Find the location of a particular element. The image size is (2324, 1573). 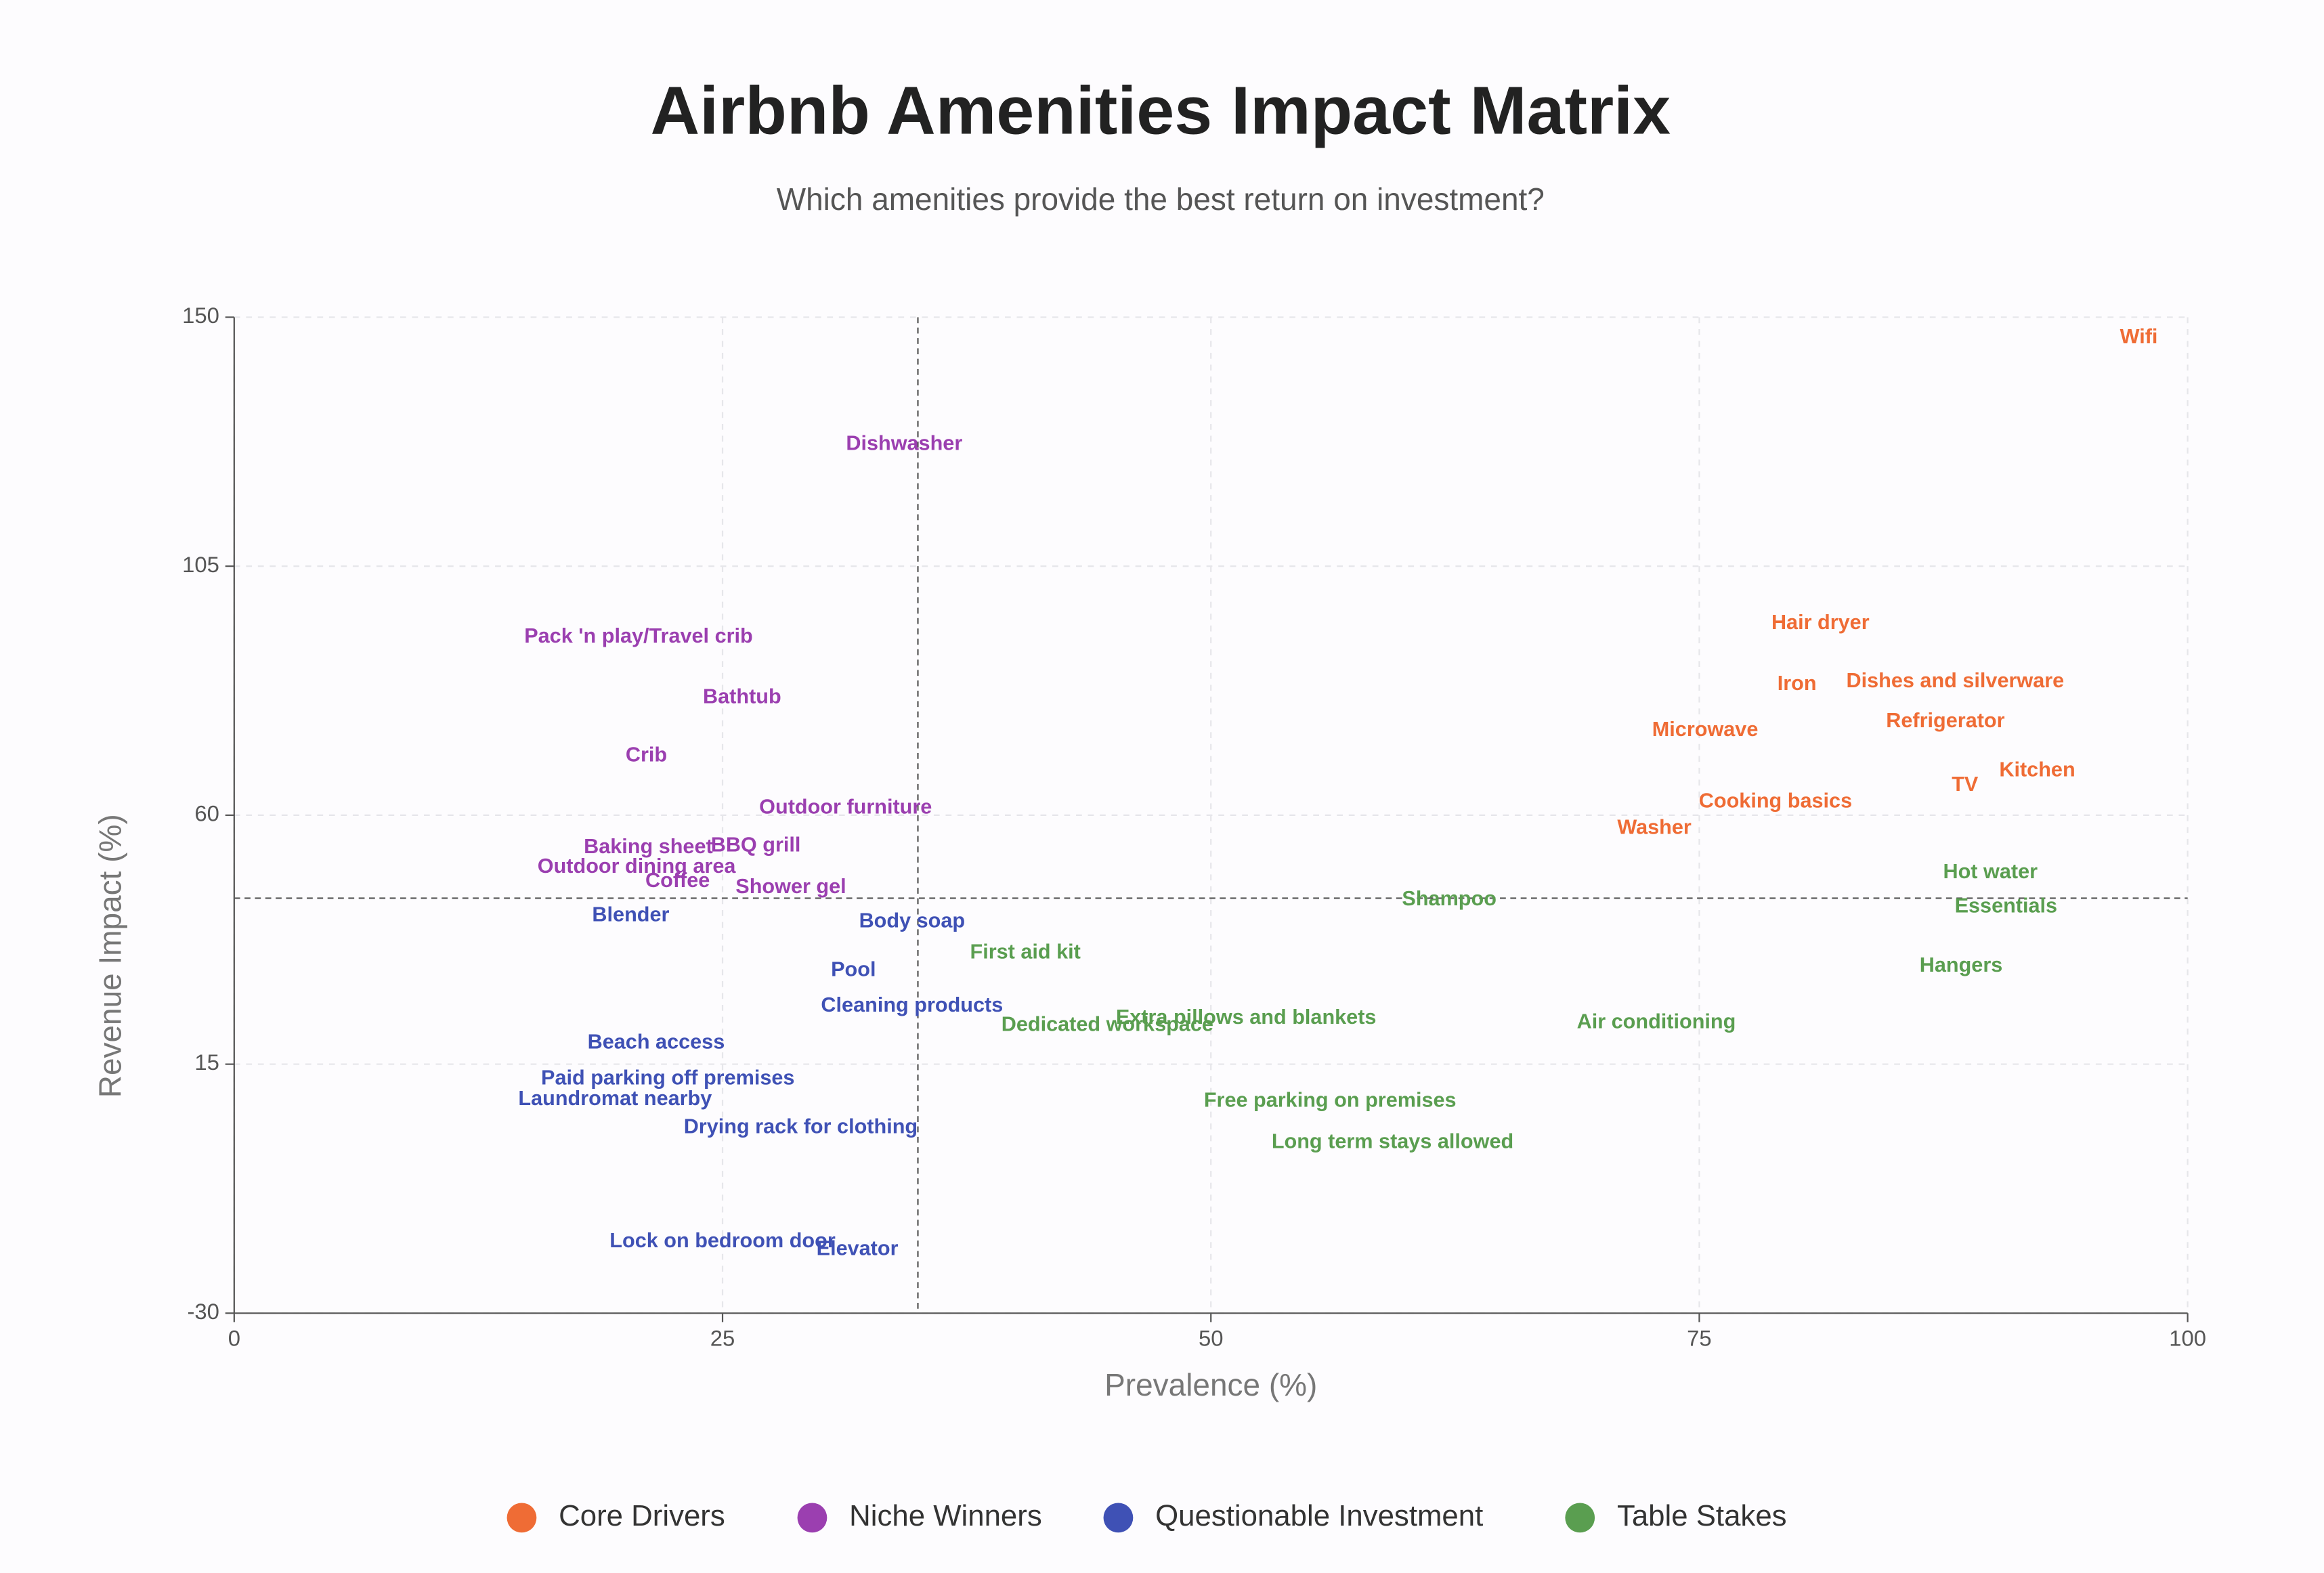

point-label: Blender is located at coordinates (630, 914).